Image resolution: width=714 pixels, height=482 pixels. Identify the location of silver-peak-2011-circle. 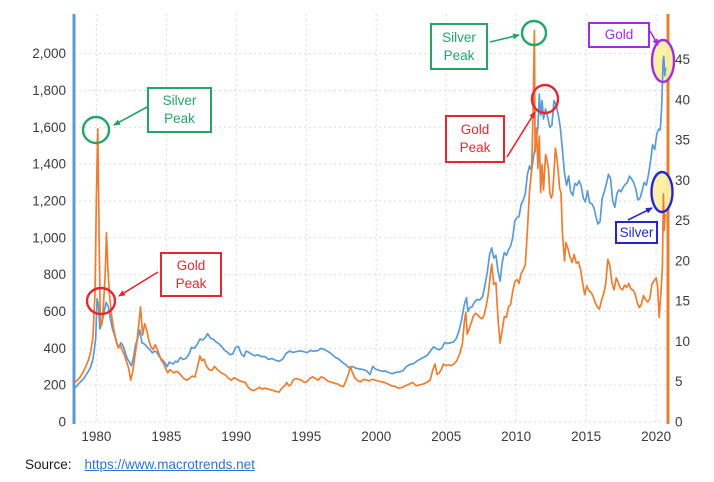
(534, 33).